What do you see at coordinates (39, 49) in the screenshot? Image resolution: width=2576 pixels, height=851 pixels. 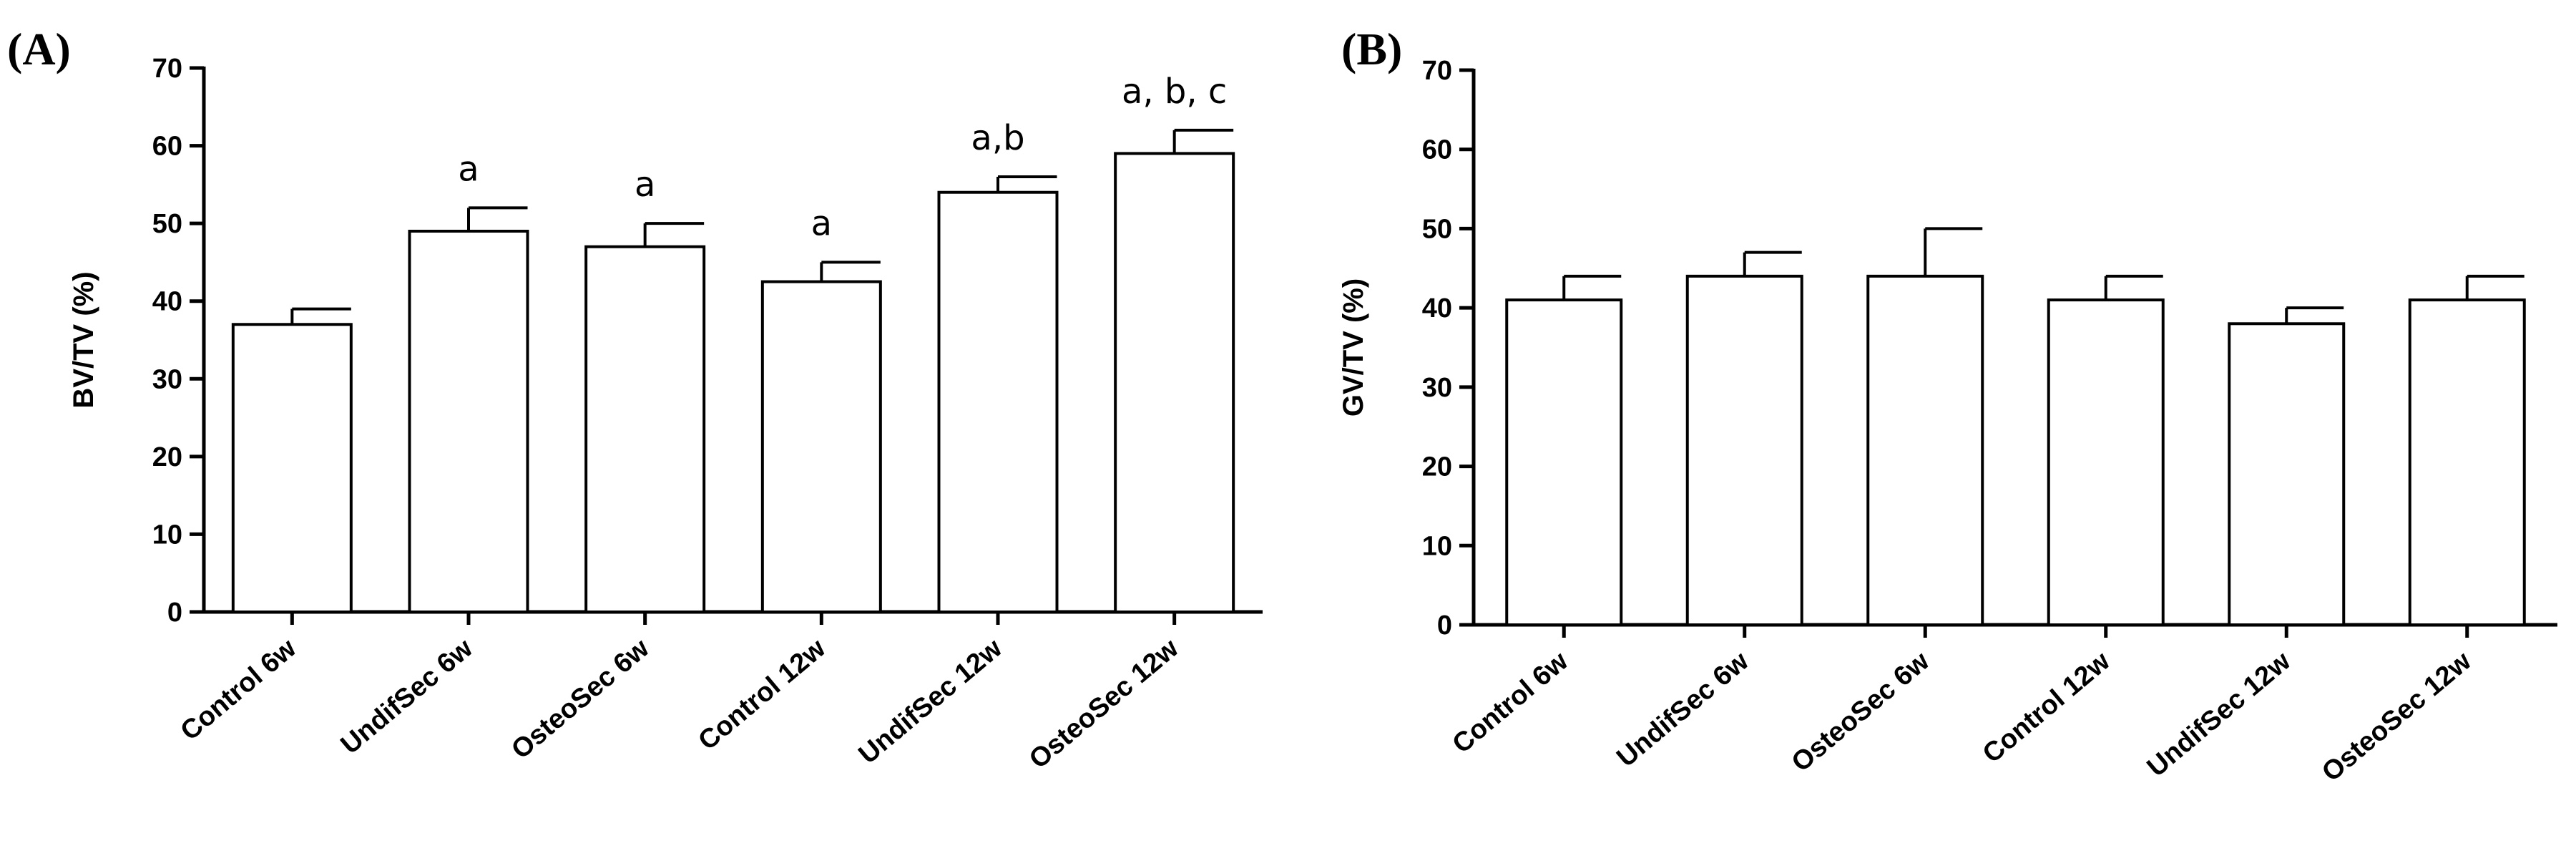 I see `panel-label: (A)` at bounding box center [39, 49].